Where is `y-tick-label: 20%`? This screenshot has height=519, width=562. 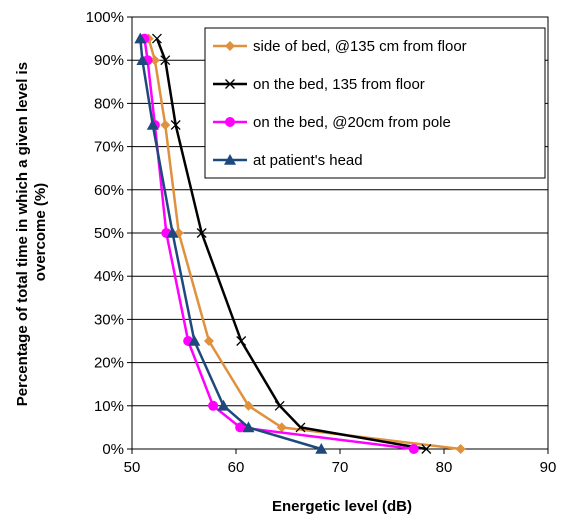
y-tick-label: 20% is located at coordinates (109, 363).